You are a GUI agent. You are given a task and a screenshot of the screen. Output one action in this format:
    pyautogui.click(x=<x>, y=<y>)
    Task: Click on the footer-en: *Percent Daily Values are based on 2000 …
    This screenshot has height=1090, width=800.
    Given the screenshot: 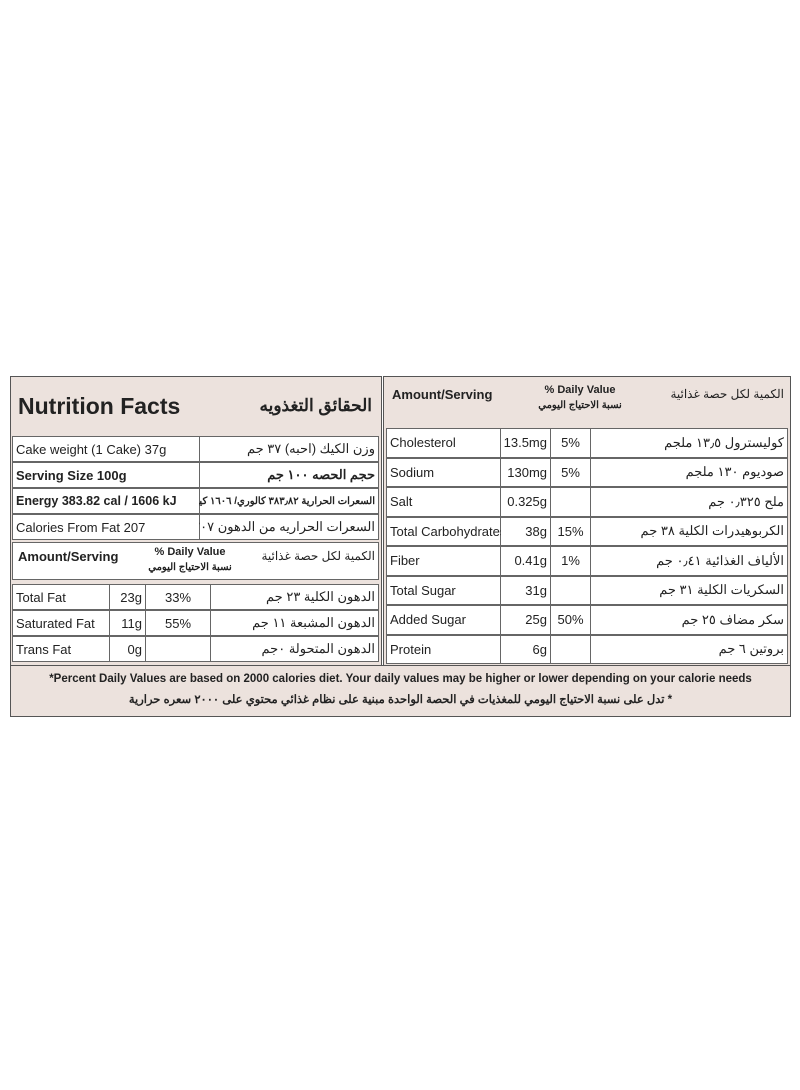 What is the action you would take?
    pyautogui.click(x=400, y=679)
    